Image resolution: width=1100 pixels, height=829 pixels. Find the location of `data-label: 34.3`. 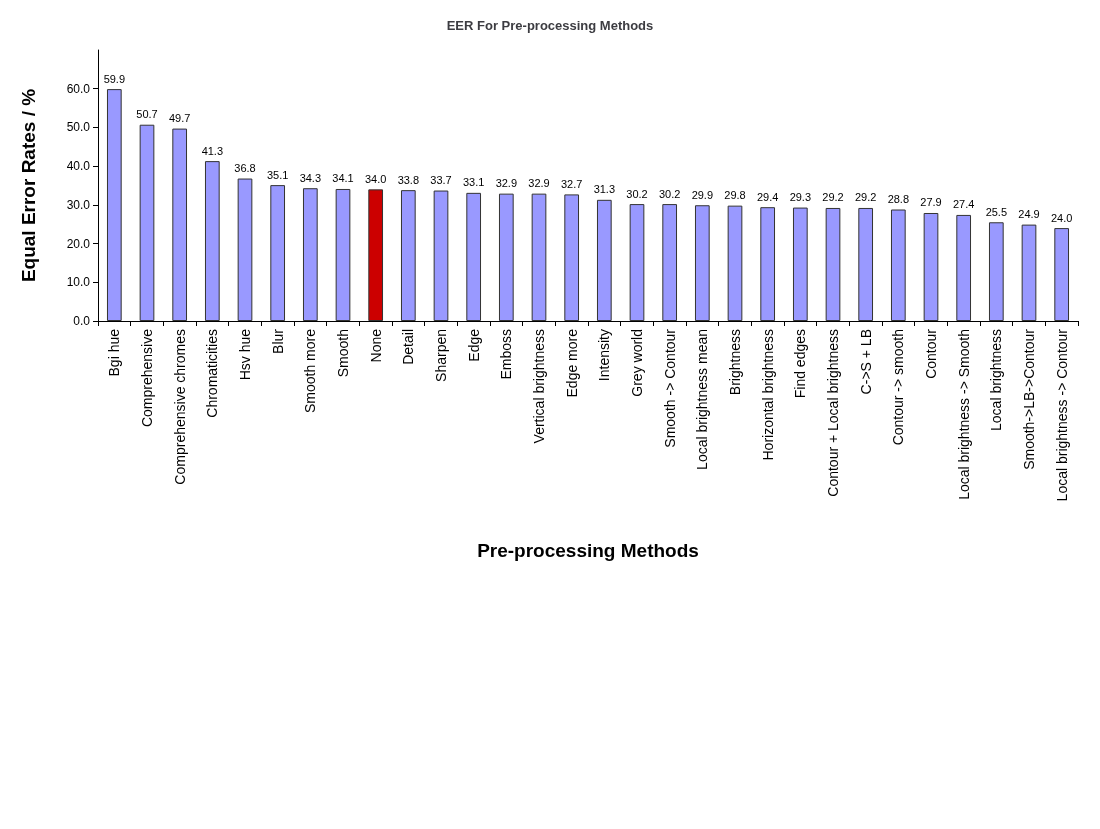

data-label: 34.3 is located at coordinates (310, 177).